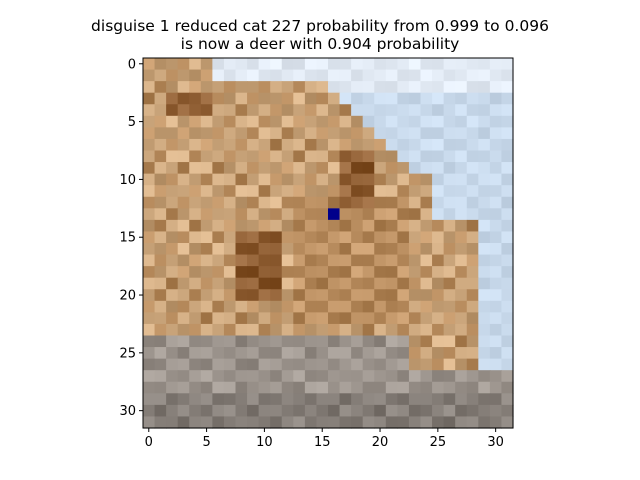 The width and height of the screenshot is (640, 480). What do you see at coordinates (132, 64) in the screenshot?
I see `y-tick-label: 0` at bounding box center [132, 64].